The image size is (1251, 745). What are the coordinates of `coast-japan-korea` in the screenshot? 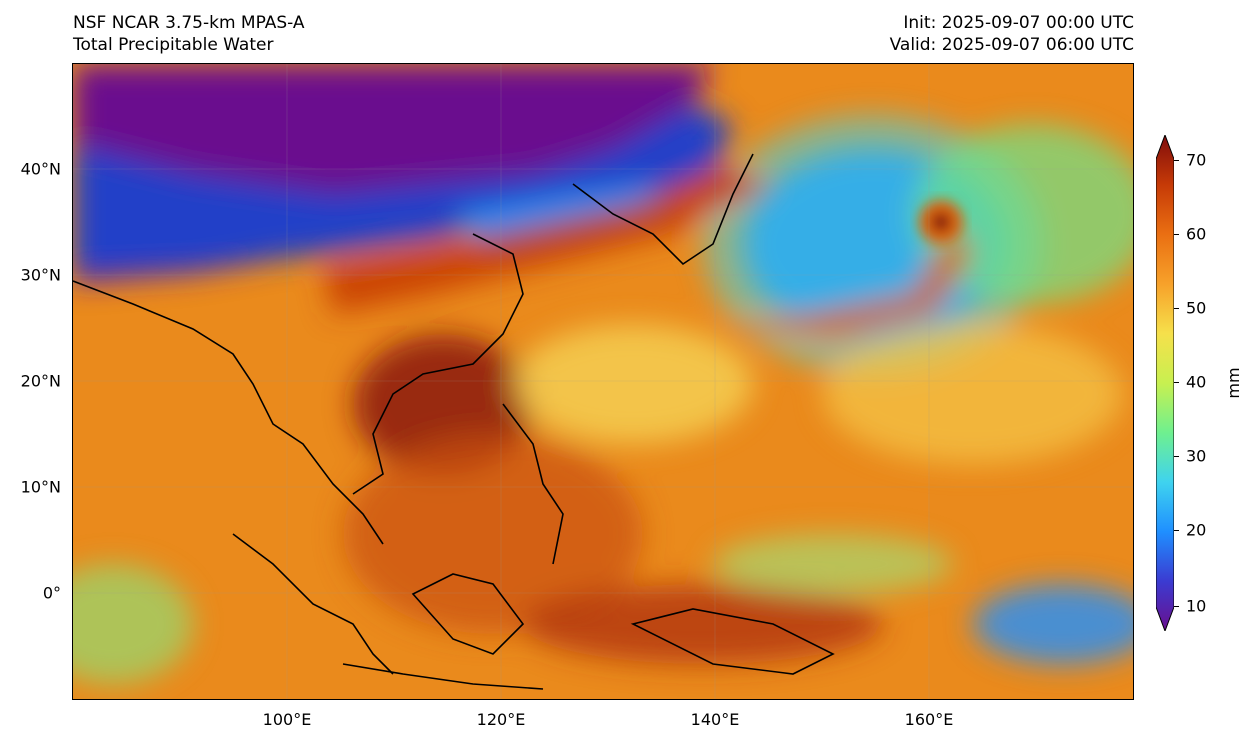 It's located at (663, 209).